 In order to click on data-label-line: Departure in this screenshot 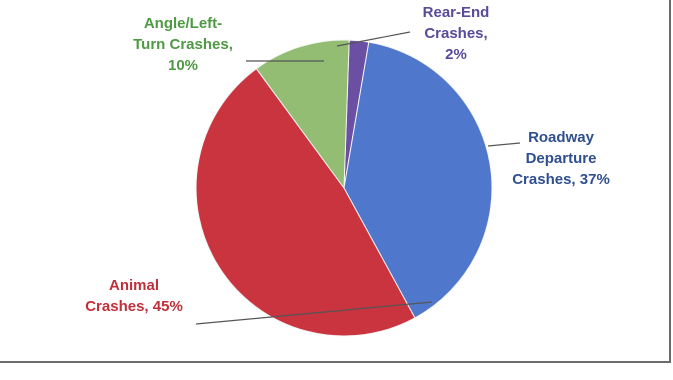, I will do `click(561, 158)`.